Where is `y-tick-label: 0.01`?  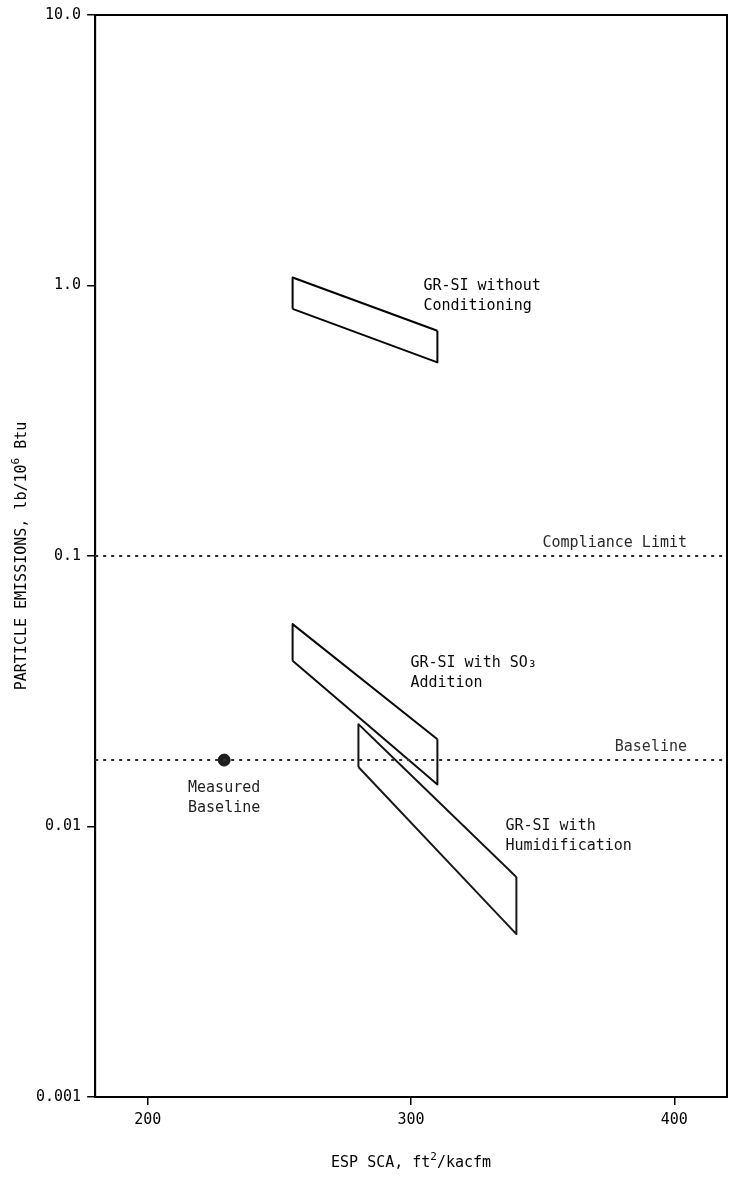 y-tick-label: 0.01 is located at coordinates (63, 825).